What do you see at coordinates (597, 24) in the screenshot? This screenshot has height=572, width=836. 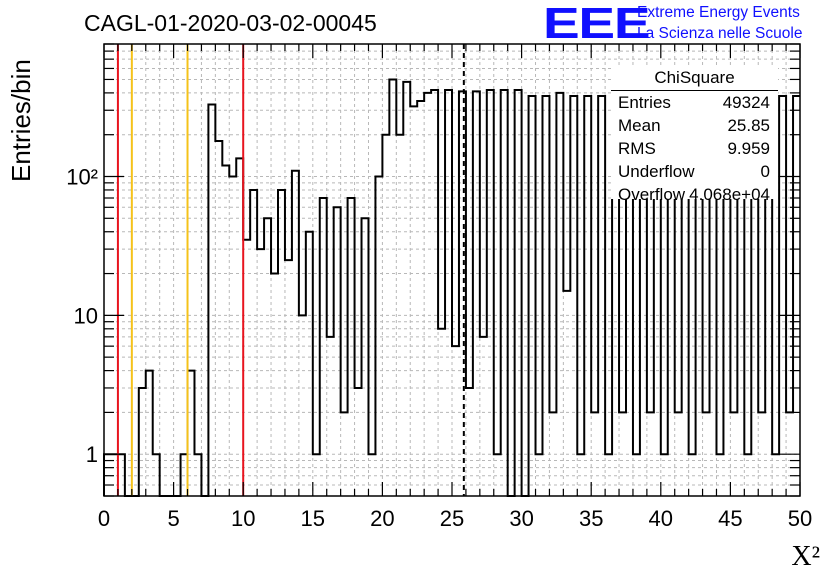 I see `eee-logo: EEE` at bounding box center [597, 24].